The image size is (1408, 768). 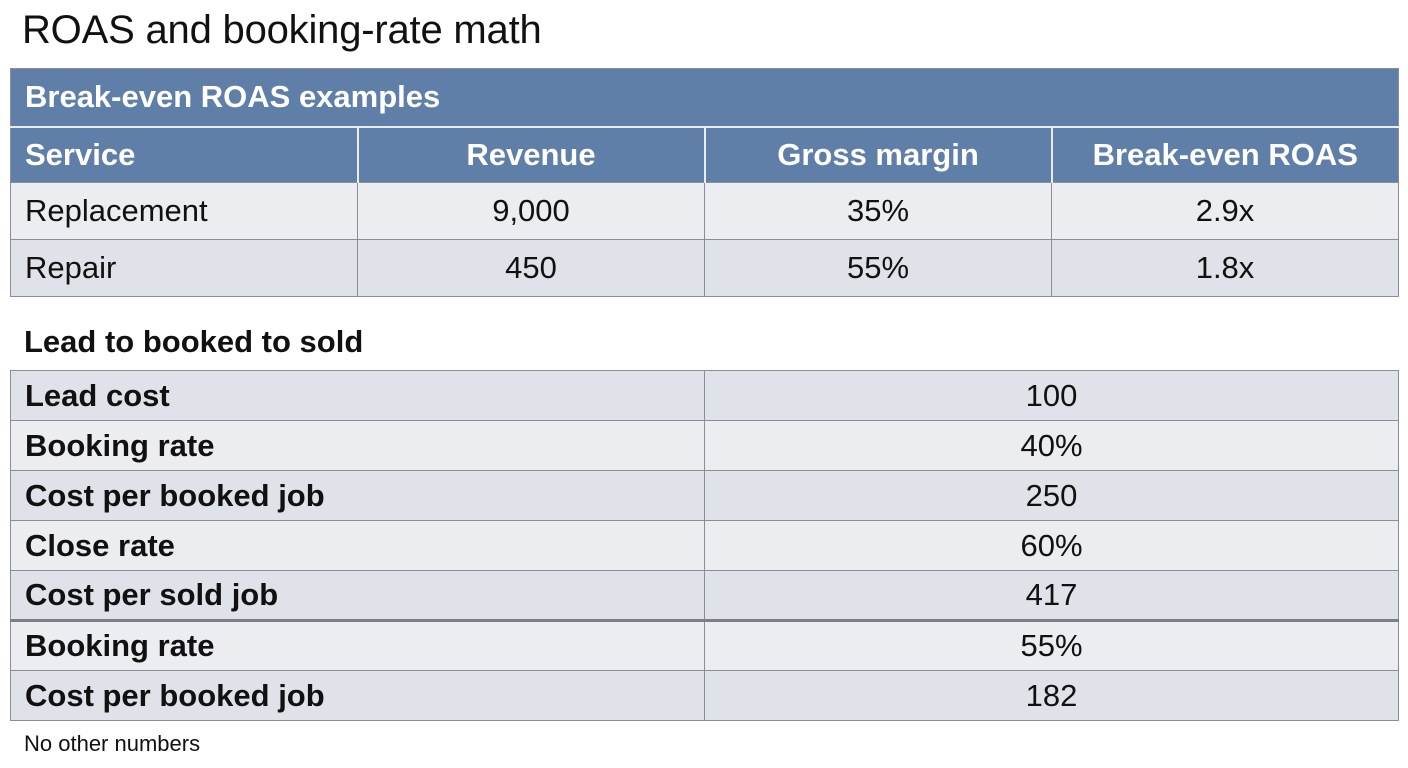 I want to click on table-caption-row: Break-even ROAS examples, so click(x=704, y=98).